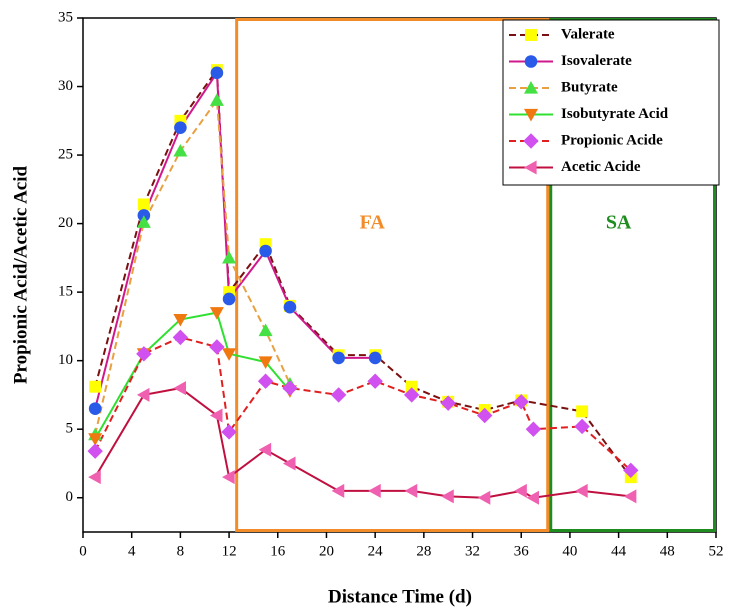 The height and width of the screenshot is (614, 732). Describe the element at coordinates (65, 292) in the screenshot. I see `y-tick-label: 15` at that location.